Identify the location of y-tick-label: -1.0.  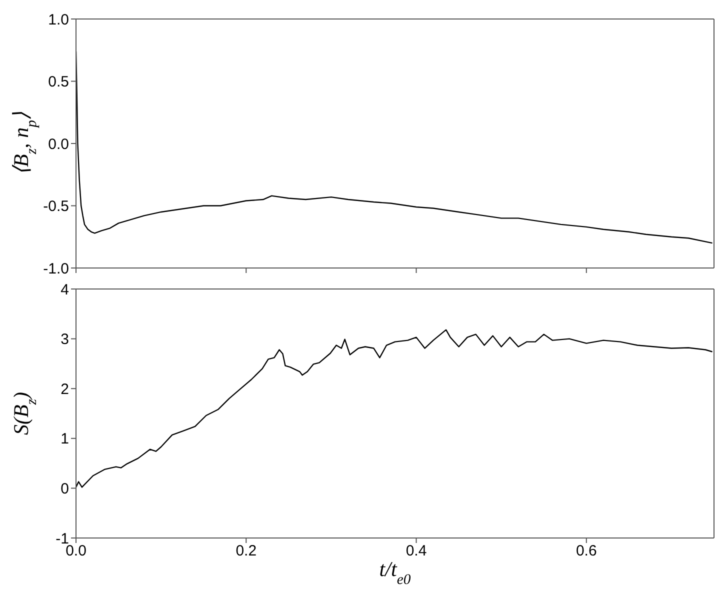
(56, 269).